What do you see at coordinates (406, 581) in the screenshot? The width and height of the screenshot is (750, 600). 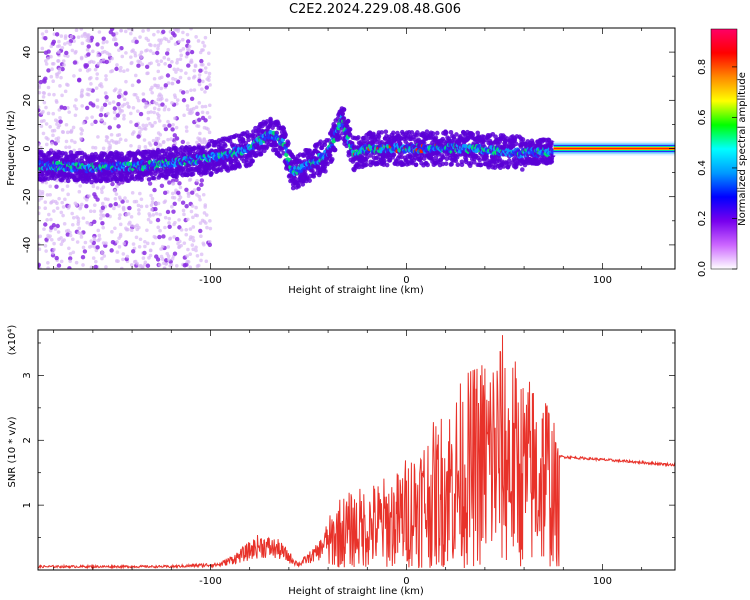 I see `snr-x-tick-label: 0` at bounding box center [406, 581].